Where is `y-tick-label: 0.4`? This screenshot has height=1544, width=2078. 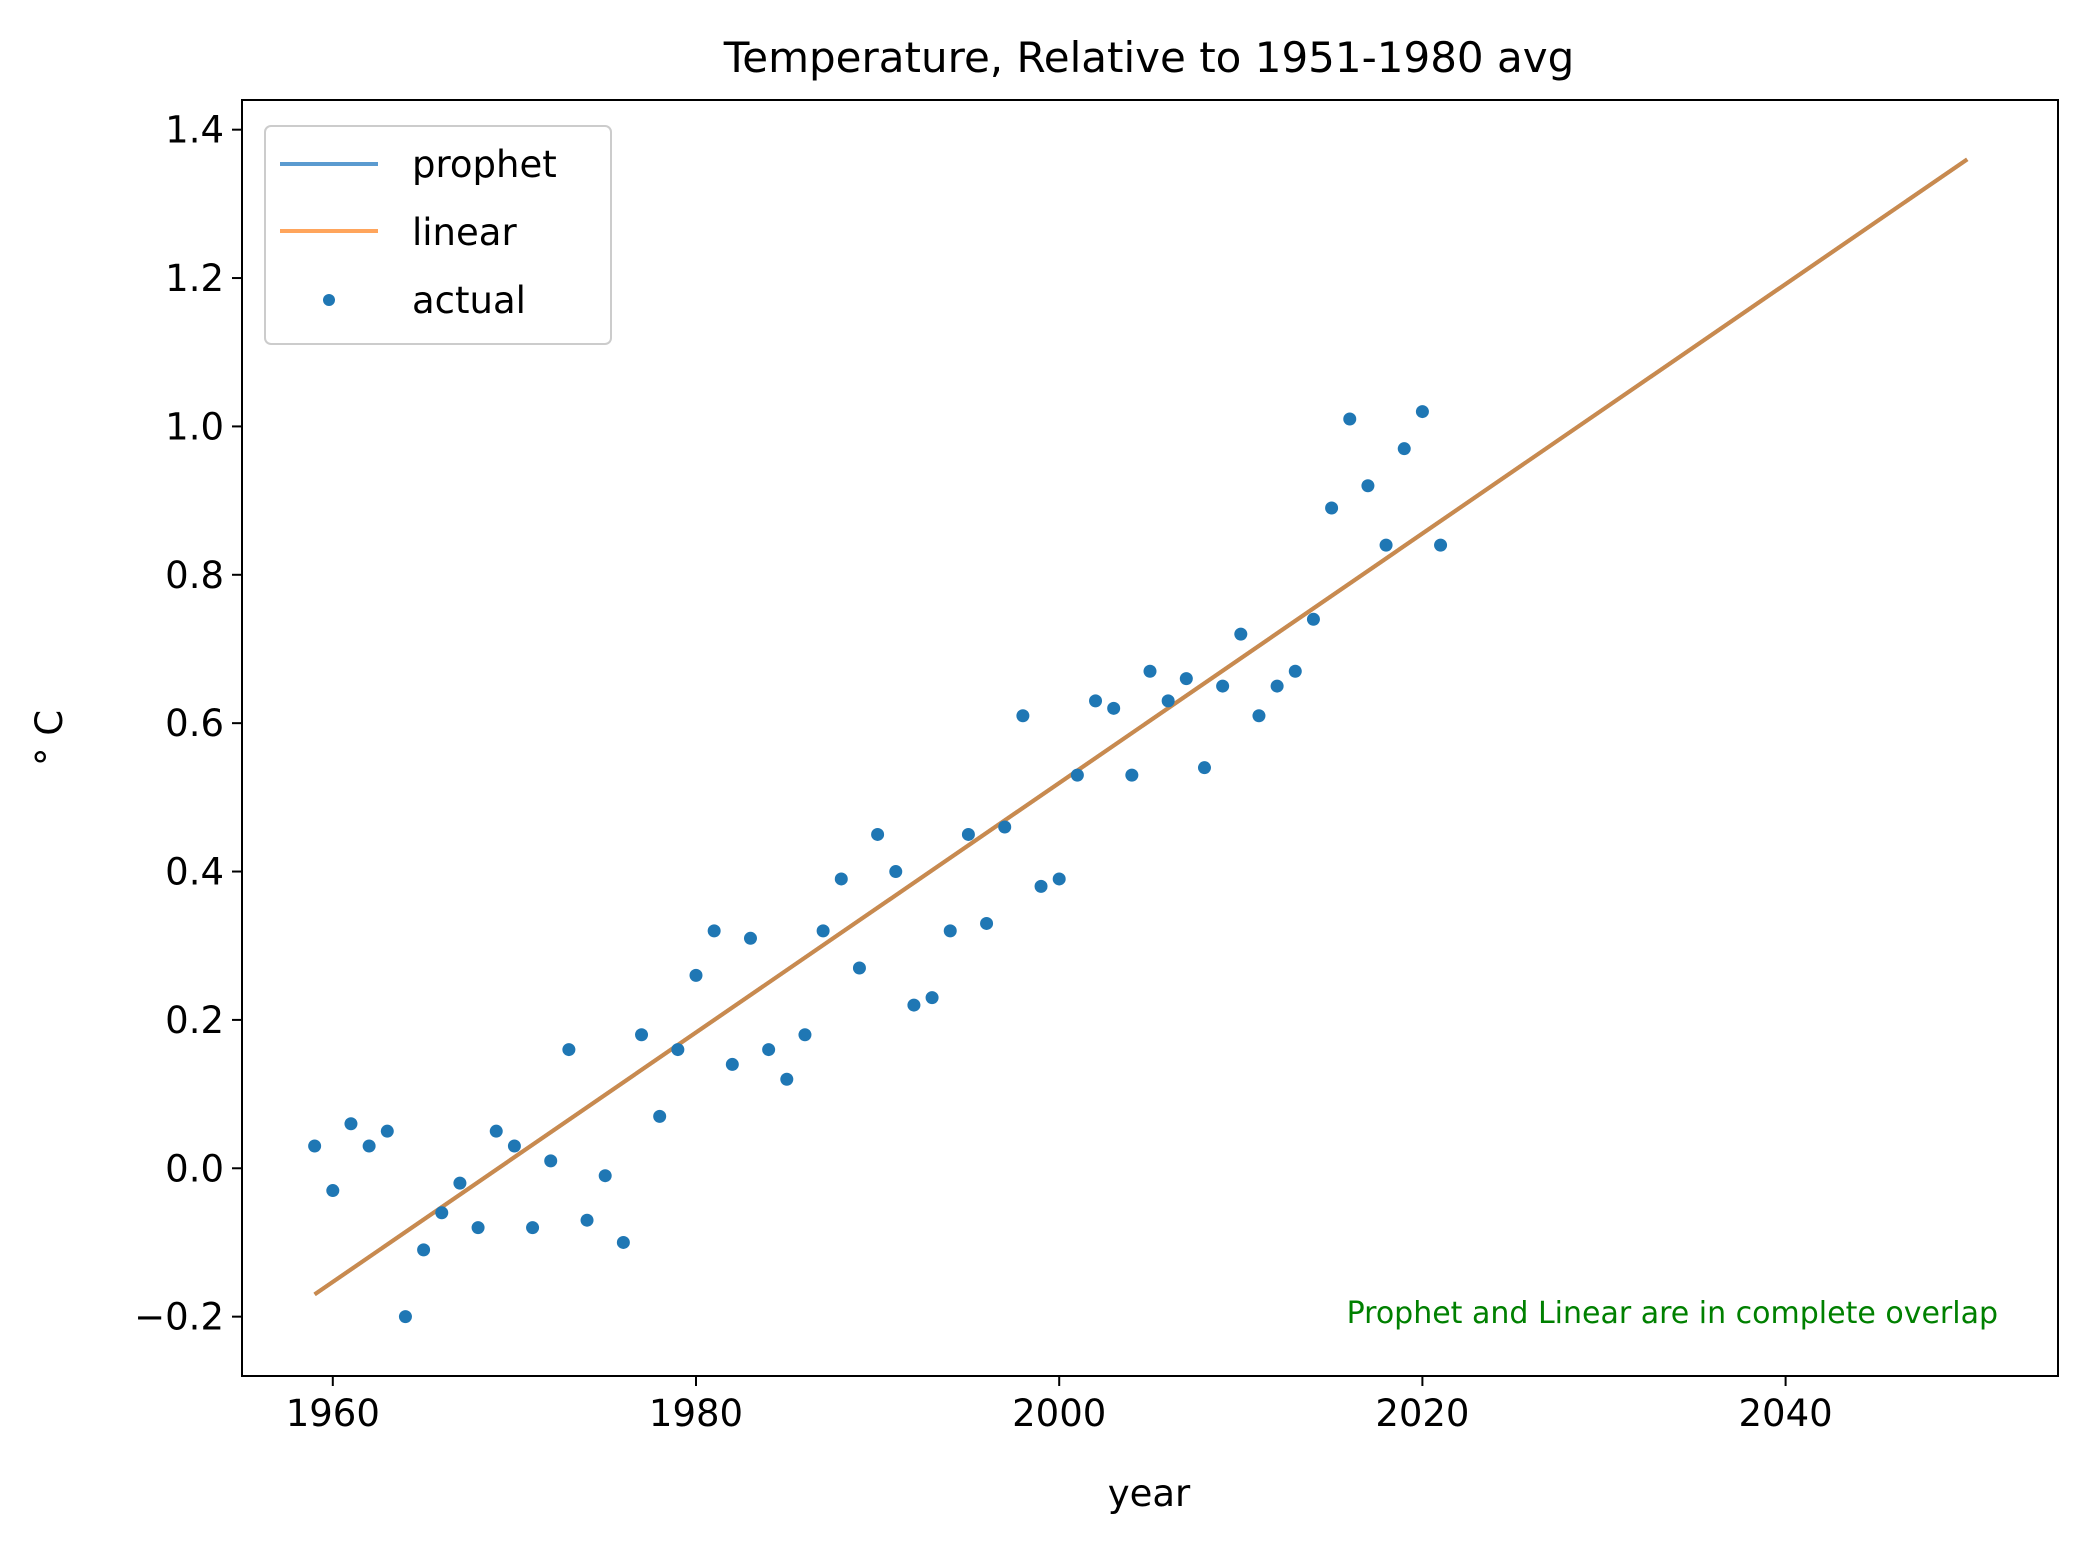 y-tick-label: 0.4 is located at coordinates (194, 872).